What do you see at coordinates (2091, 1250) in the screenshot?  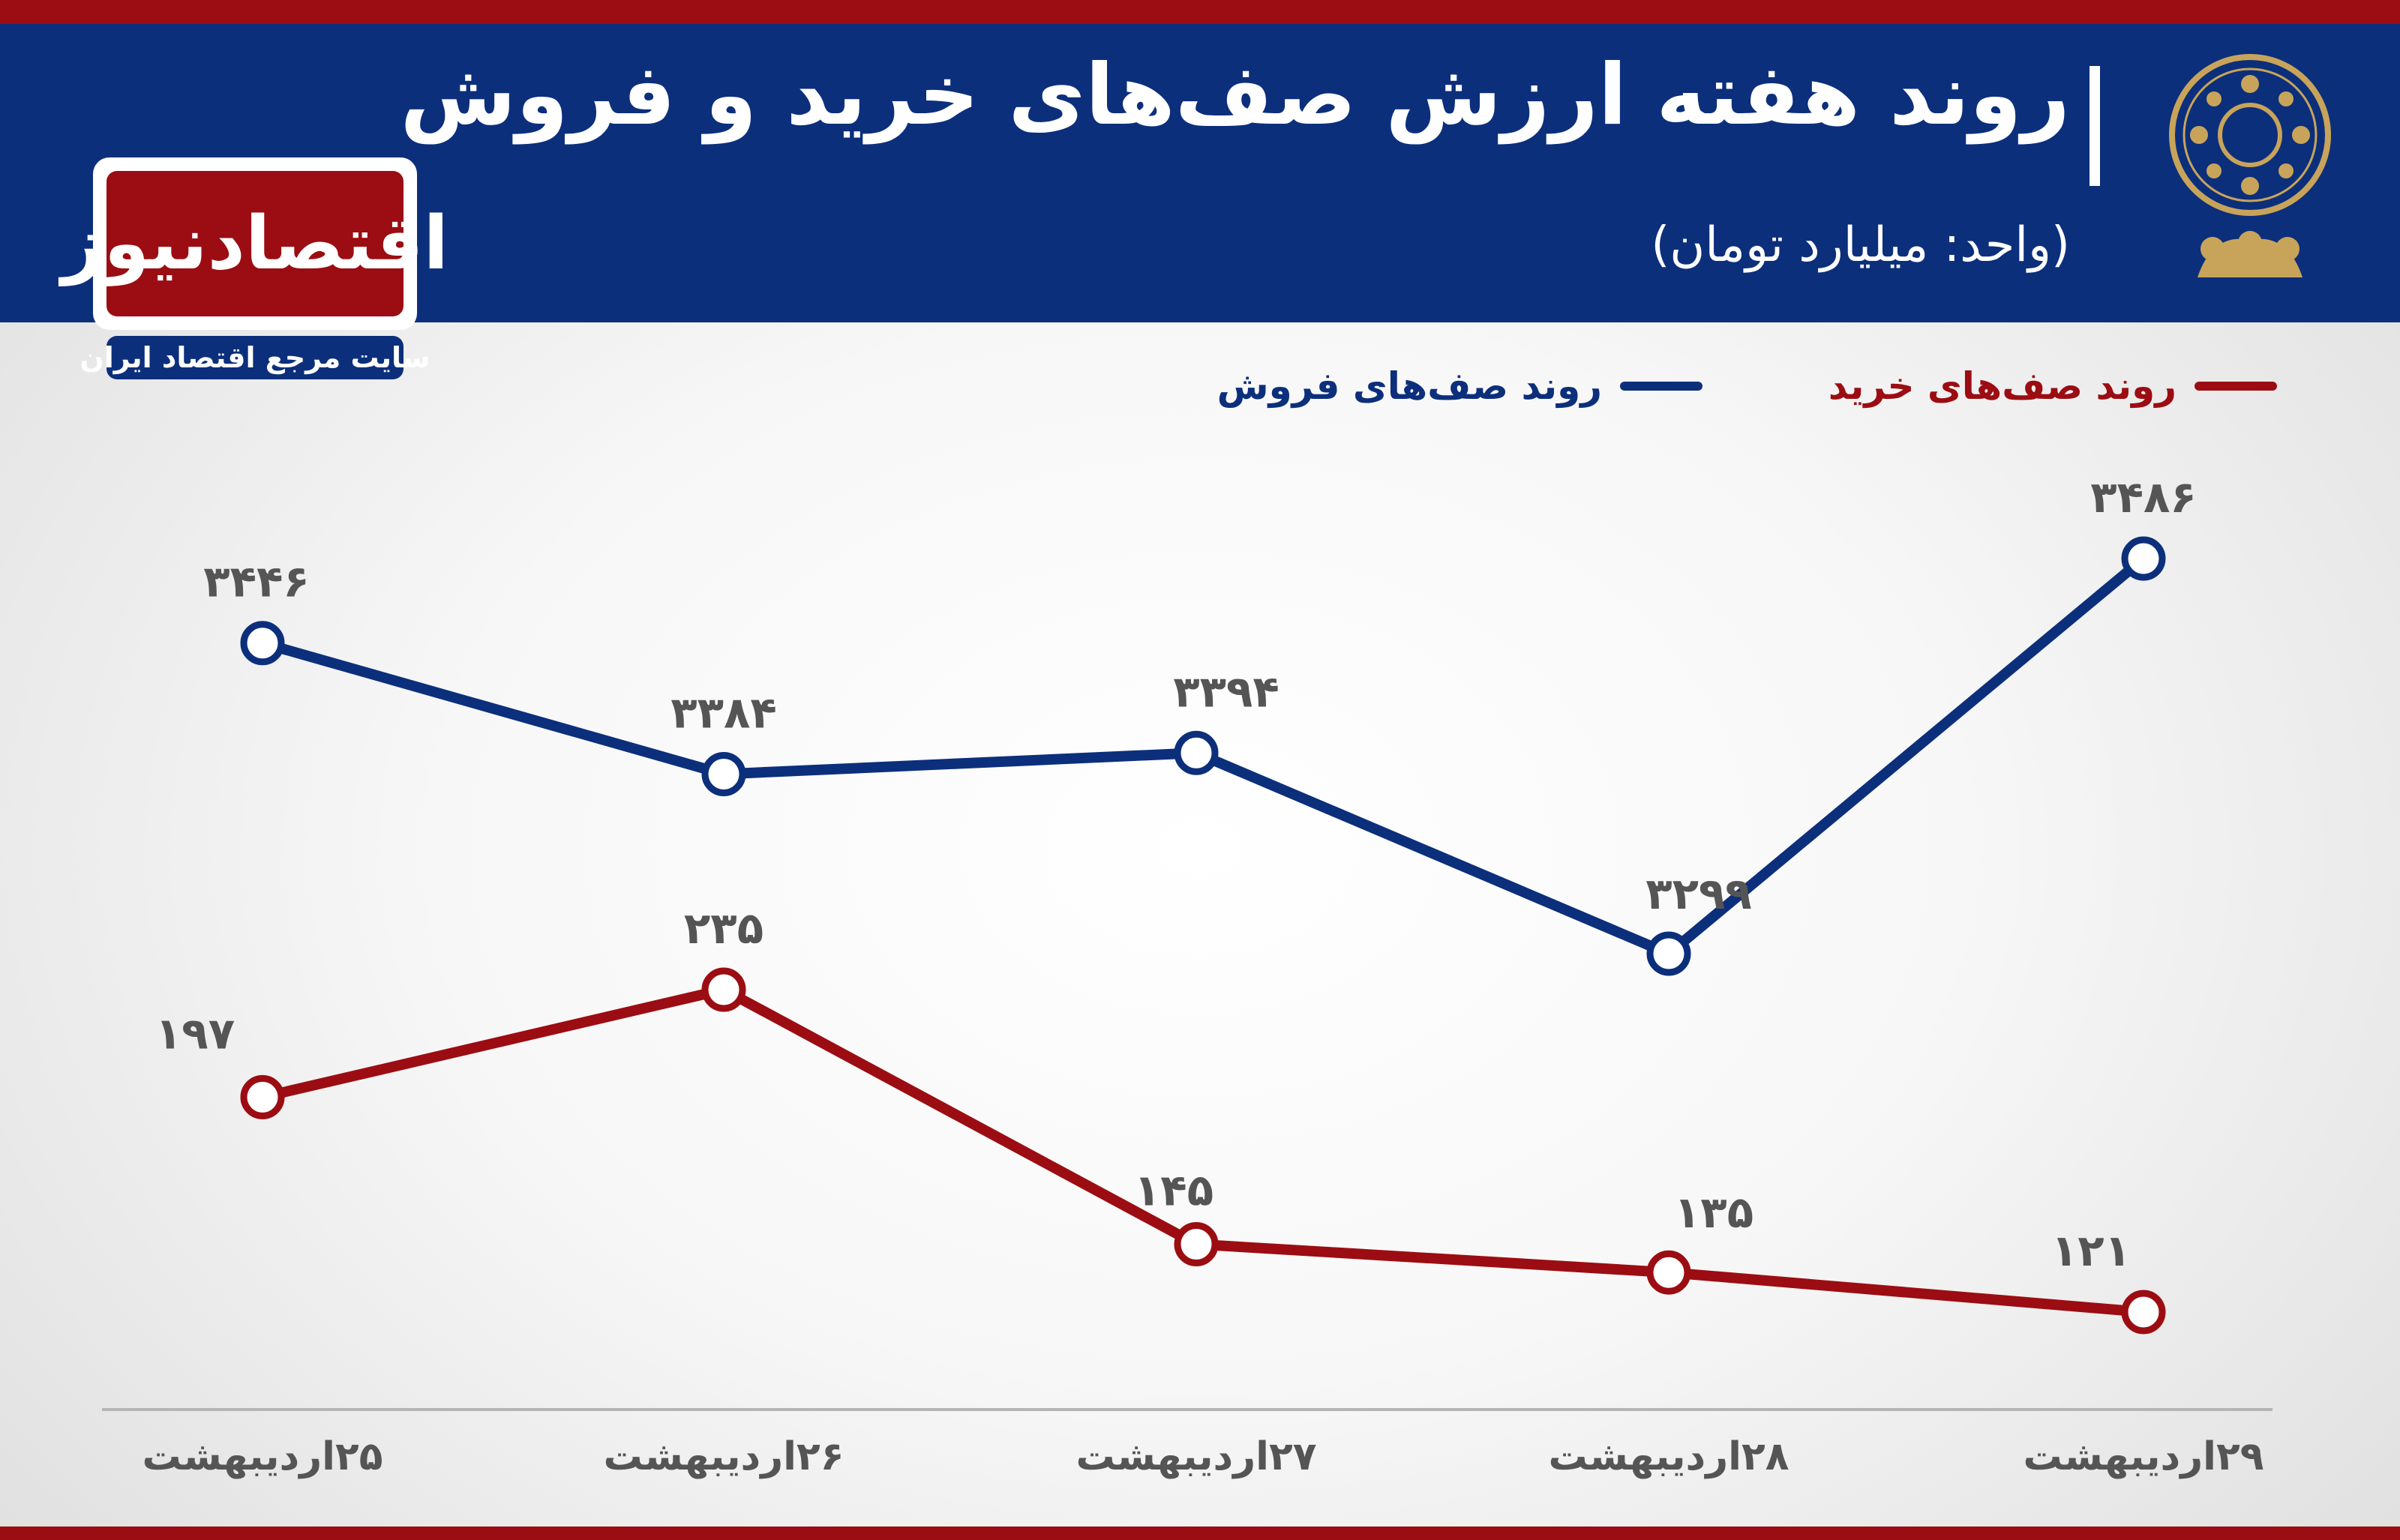 I see `data-label: ۱۲۱` at bounding box center [2091, 1250].